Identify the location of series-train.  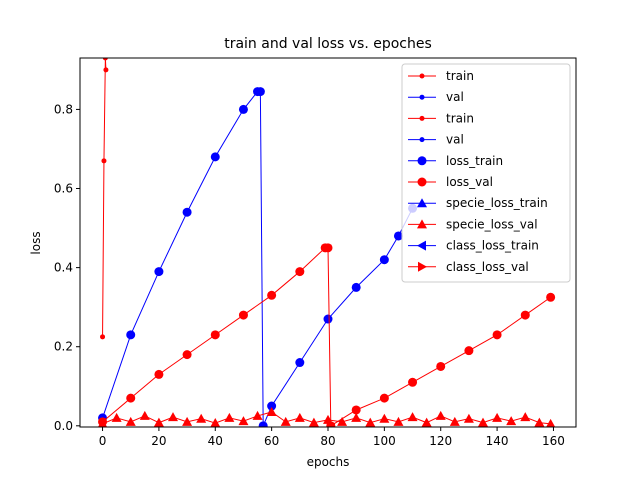
(104, 199).